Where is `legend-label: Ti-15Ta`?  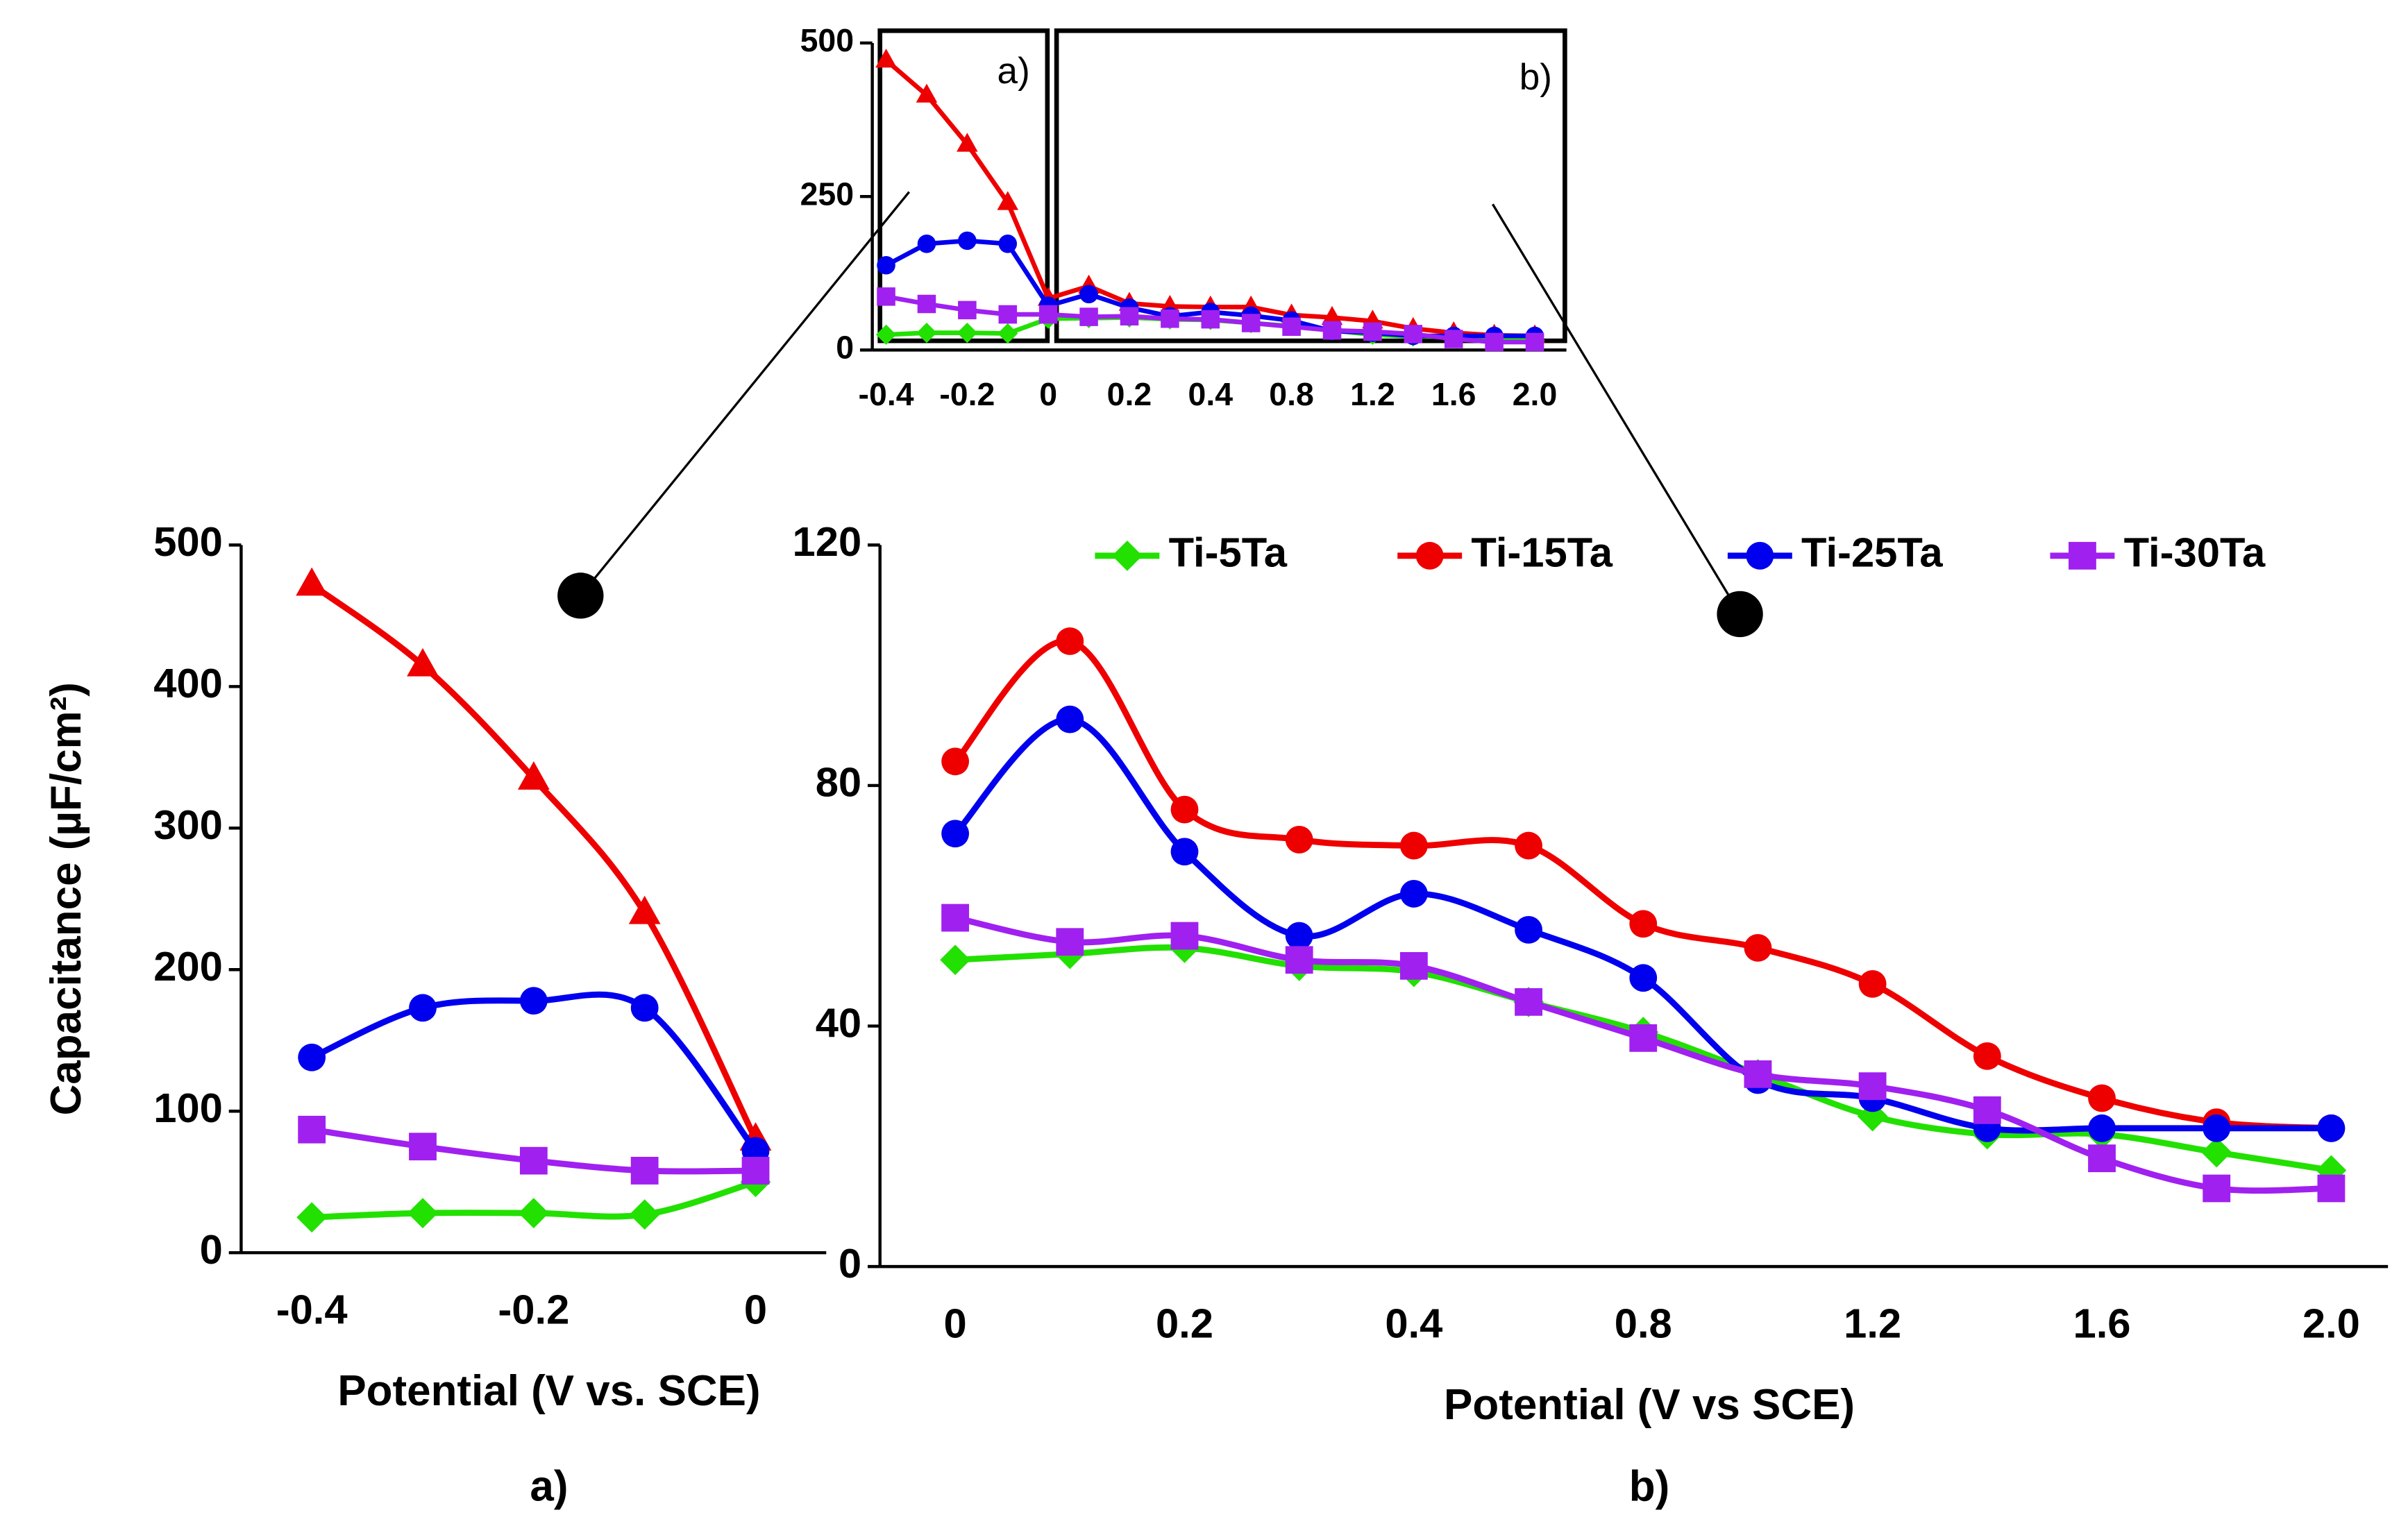
legend-label: Ti-15Ta is located at coordinates (1542, 552).